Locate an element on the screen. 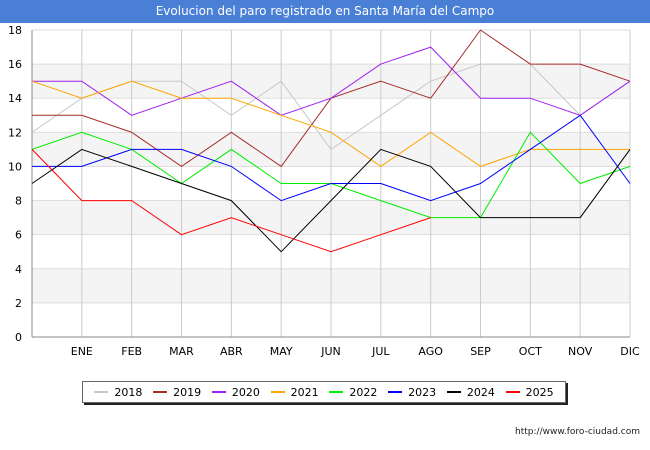 The width and height of the screenshot is (650, 450). legend-item-2018: 2018 is located at coordinates (118, 392).